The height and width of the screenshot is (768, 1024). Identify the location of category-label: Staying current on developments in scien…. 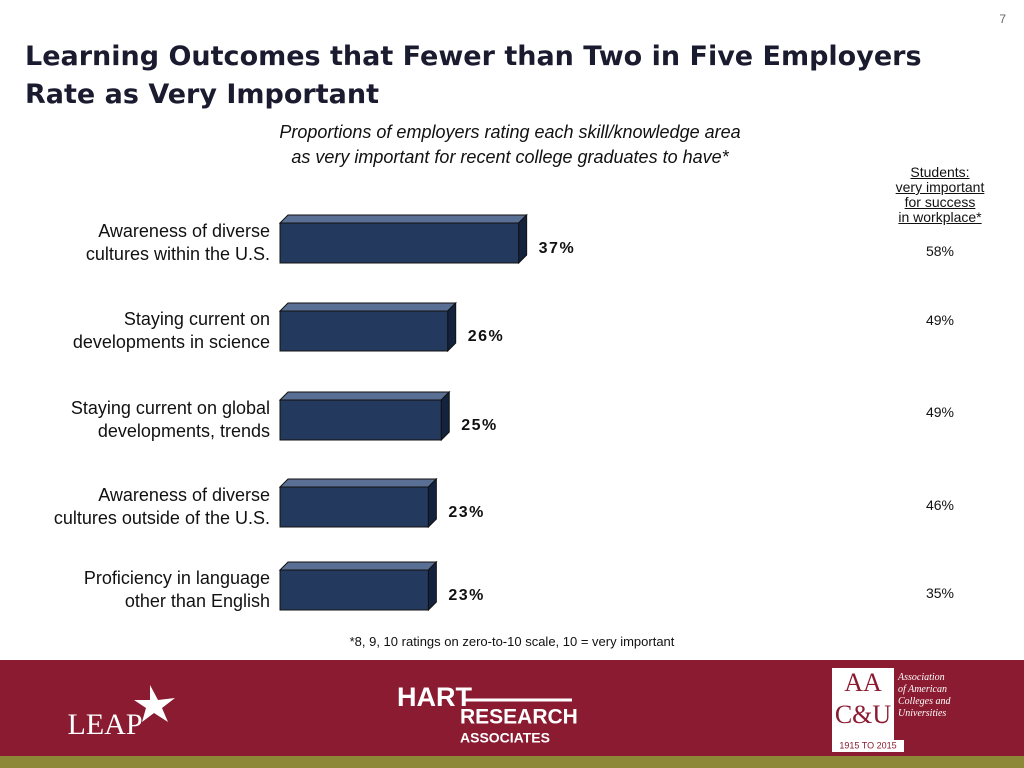
(171, 330).